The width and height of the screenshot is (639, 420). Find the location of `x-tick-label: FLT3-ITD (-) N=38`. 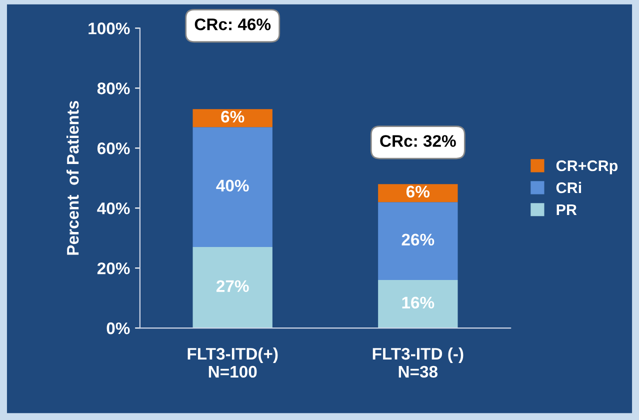

x-tick-label: FLT3-ITD (-) N=38 is located at coordinates (418, 362).